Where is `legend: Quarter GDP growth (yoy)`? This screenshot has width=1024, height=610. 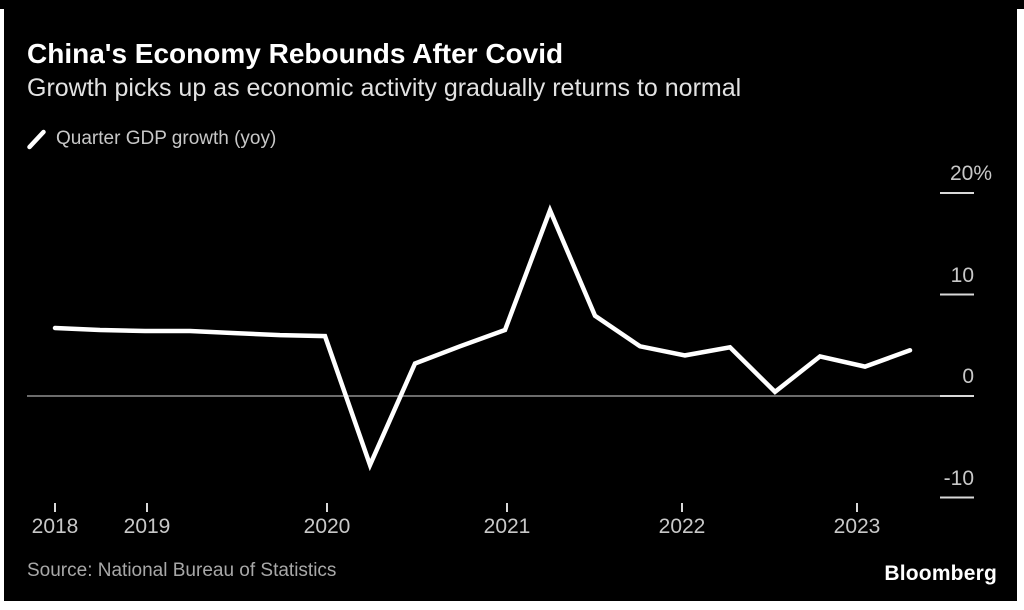
legend: Quarter GDP growth (yoy) is located at coordinates (151, 139).